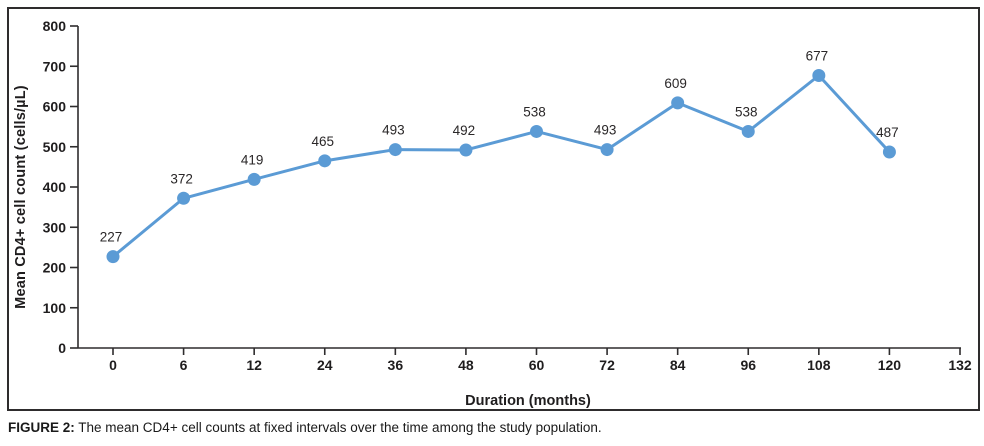  What do you see at coordinates (55, 187) in the screenshot?
I see `y-tick-label: 400` at bounding box center [55, 187].